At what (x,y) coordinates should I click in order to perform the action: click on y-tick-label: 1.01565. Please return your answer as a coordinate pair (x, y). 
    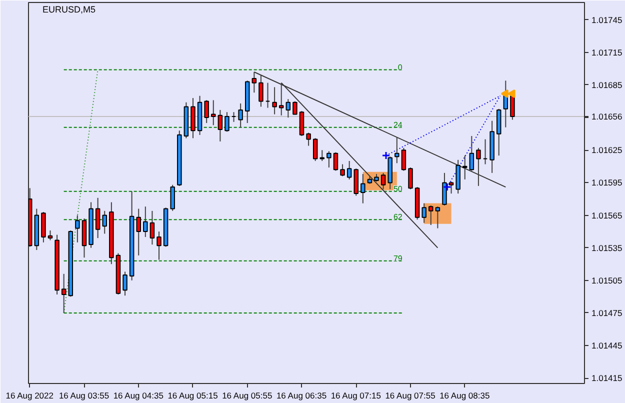
    Looking at the image, I should click on (607, 215).